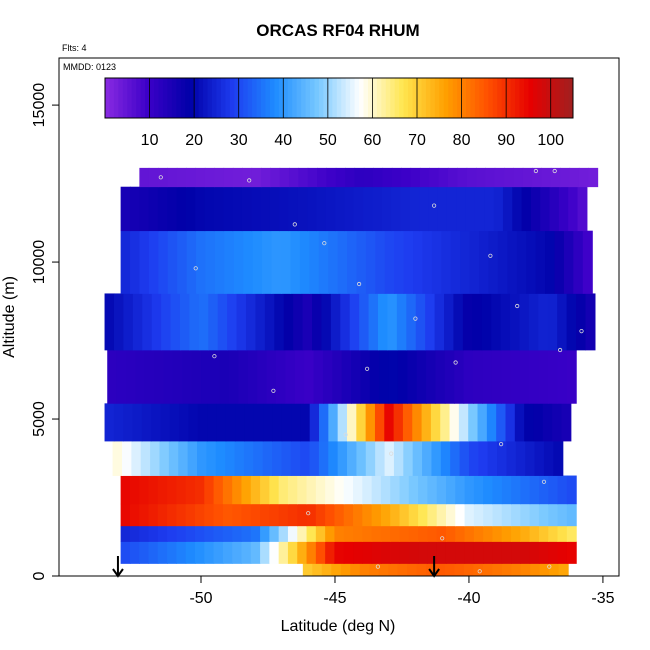  Describe the element at coordinates (39, 262) in the screenshot. I see `y-tick-label: 10000` at that location.